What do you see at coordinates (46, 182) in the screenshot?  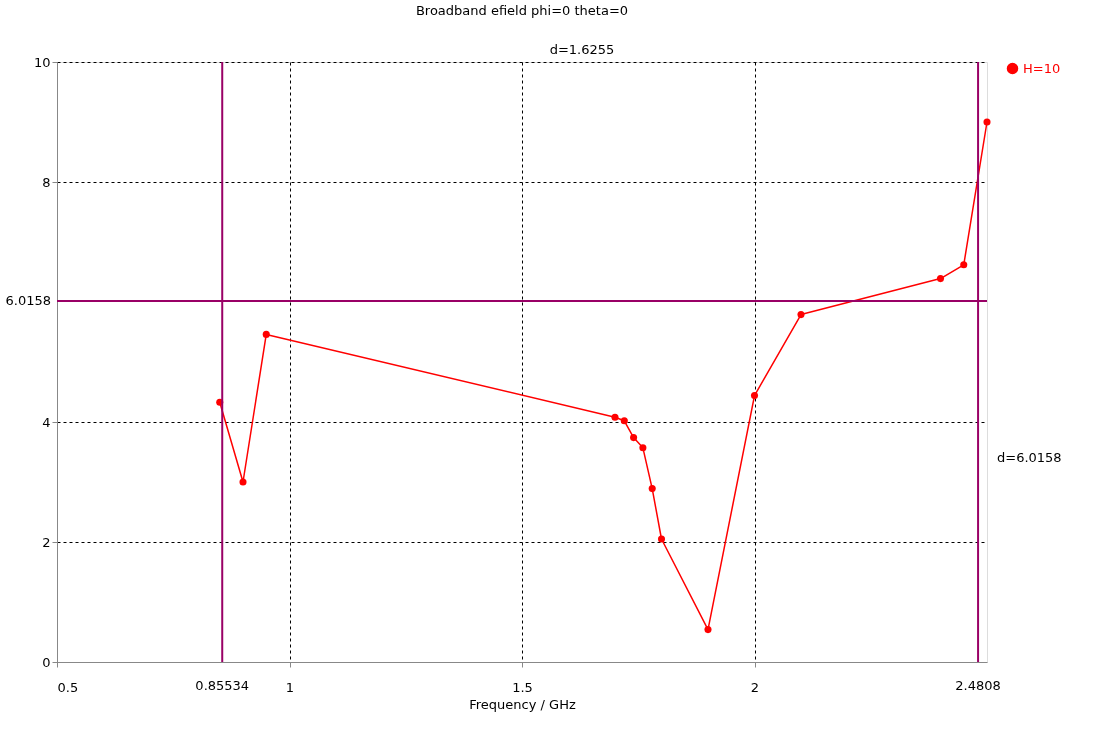 I see `y-tick-label: 8` at bounding box center [46, 182].